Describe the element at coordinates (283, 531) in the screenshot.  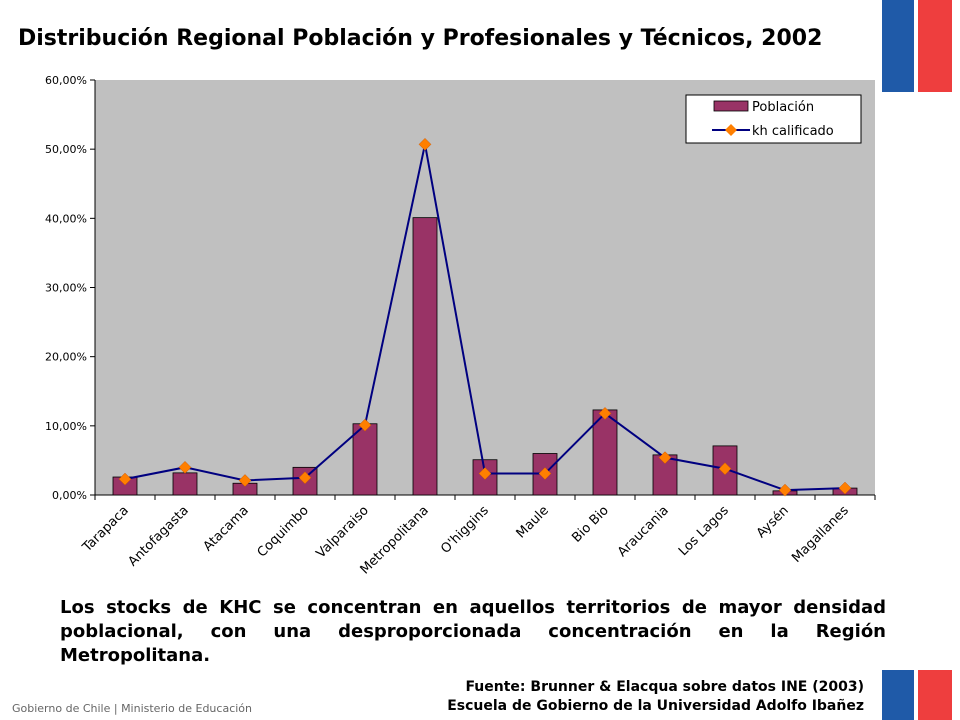
I see `x-tick-label: Coquimbo` at that location.